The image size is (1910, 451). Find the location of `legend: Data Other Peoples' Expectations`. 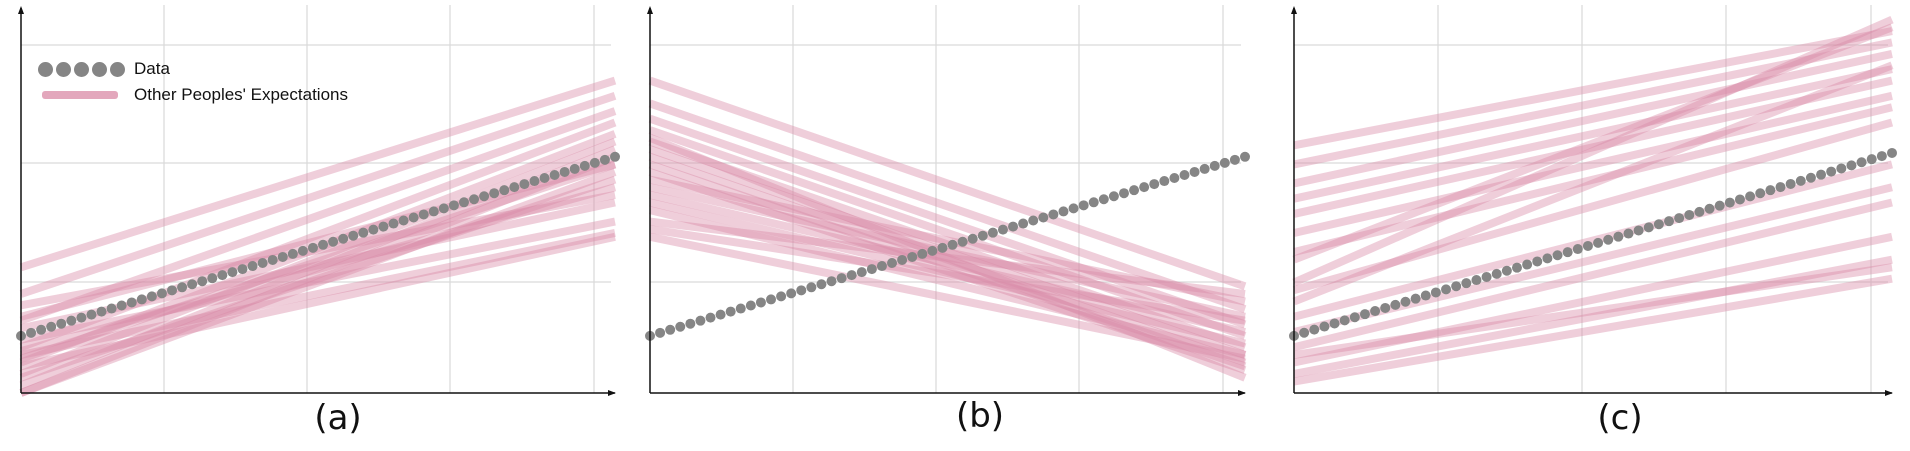

legend: Data Other Peoples' Expectations is located at coordinates (193, 82).